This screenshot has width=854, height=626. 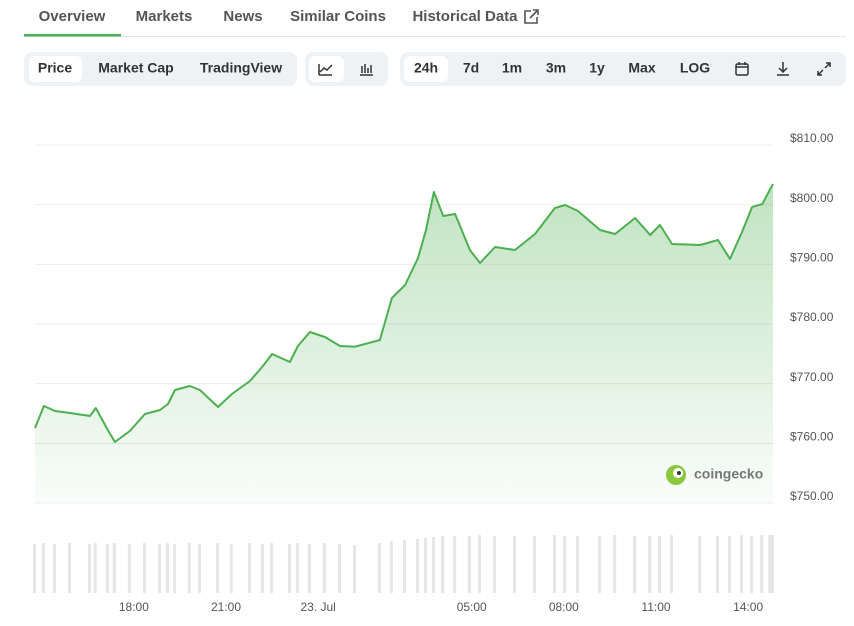 I want to click on view-button: Market Cap, so click(x=135, y=68).